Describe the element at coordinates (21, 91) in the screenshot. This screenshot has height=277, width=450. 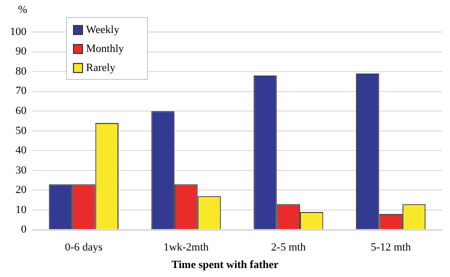
I see `y-tick-label: 70` at that location.